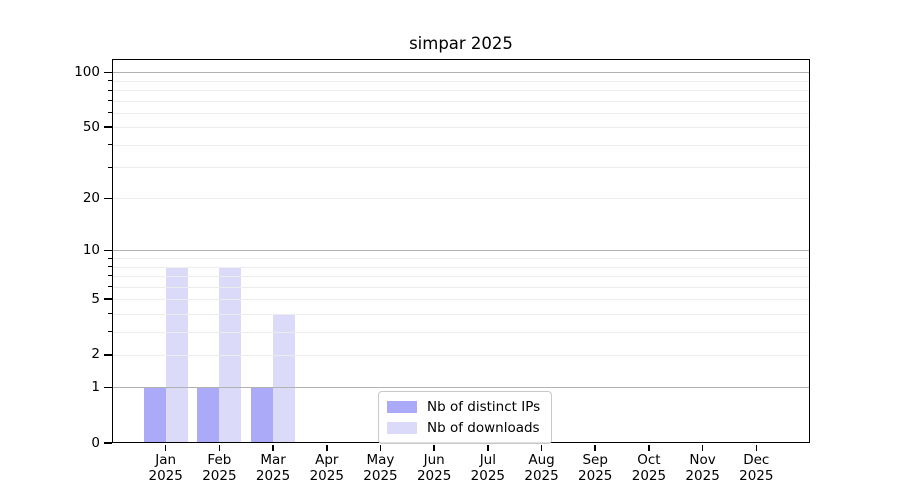  What do you see at coordinates (484, 407) in the screenshot?
I see `legend-label: Nb of distinct IPs` at bounding box center [484, 407].